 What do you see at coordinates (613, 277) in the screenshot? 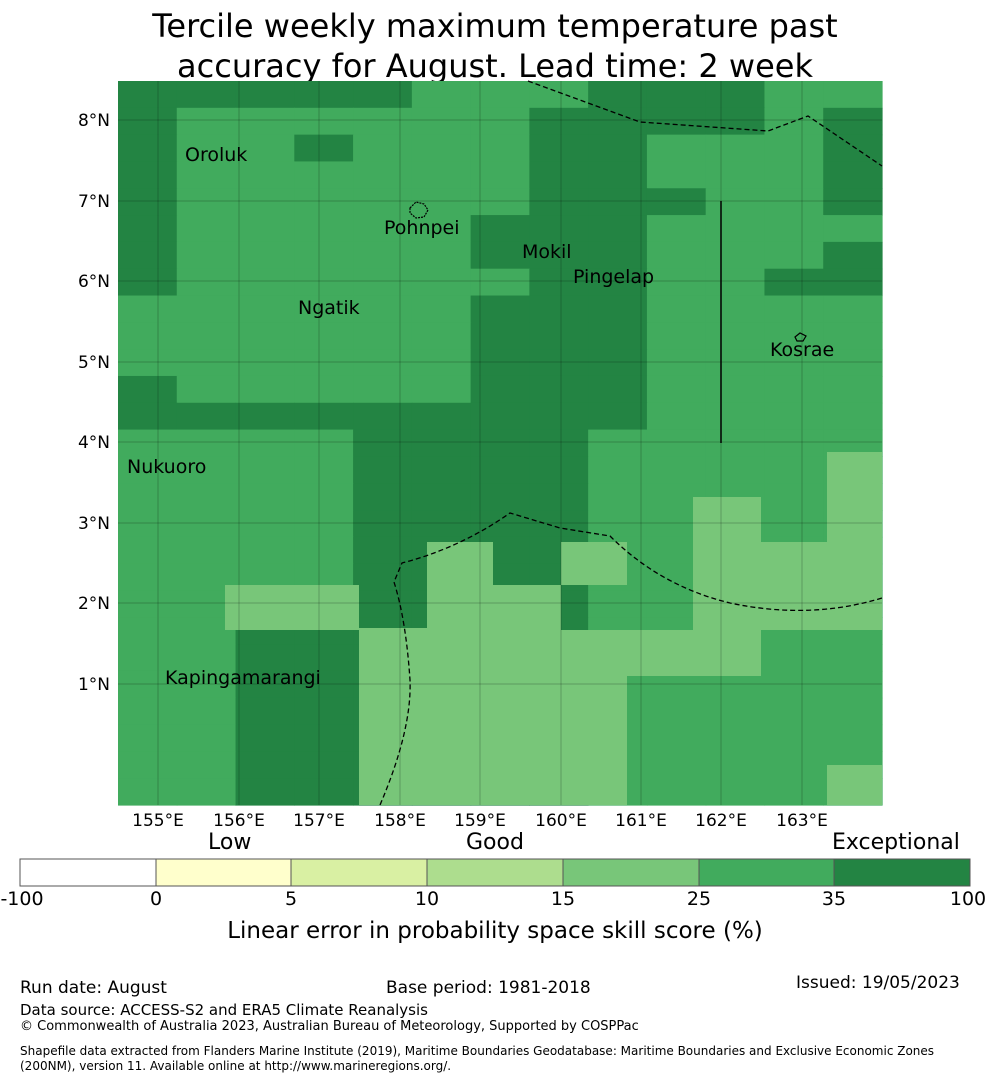
I see `label-pingelap: Pingelap` at bounding box center [613, 277].